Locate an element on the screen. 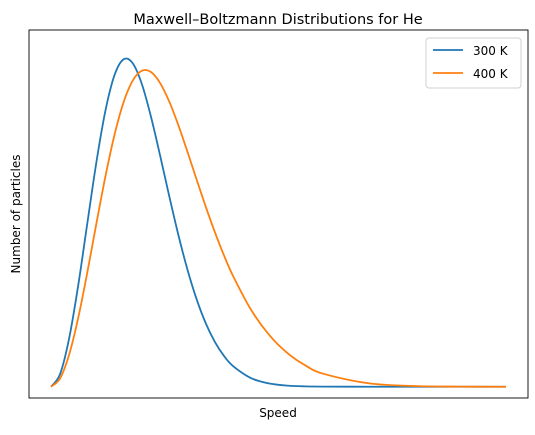 The height and width of the screenshot is (435, 535). y-axis-label: Number of particles is located at coordinates (16, 214).